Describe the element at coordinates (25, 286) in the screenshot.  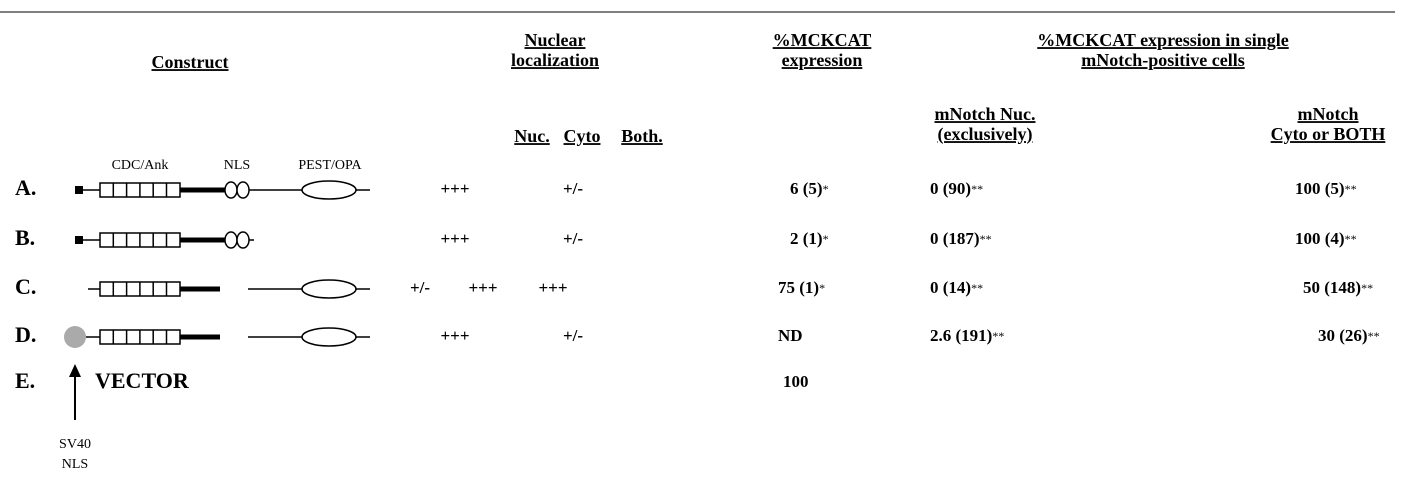
I see `row-label: C.` at that location.